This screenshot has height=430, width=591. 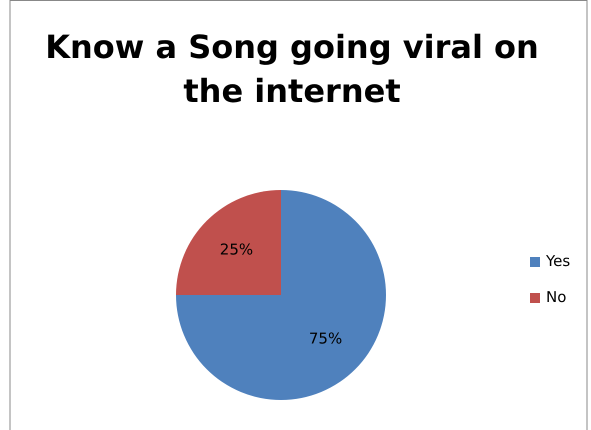 What do you see at coordinates (557, 261) in the screenshot?
I see `legend-label: Yes` at bounding box center [557, 261].